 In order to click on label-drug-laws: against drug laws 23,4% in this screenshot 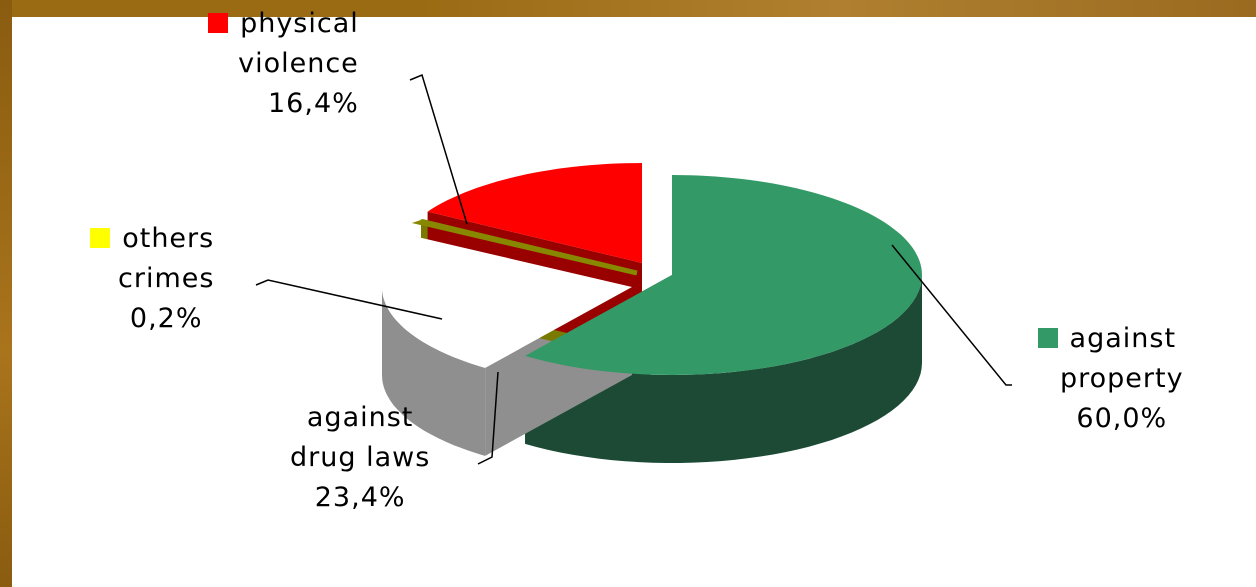, I will do `click(360, 458)`.